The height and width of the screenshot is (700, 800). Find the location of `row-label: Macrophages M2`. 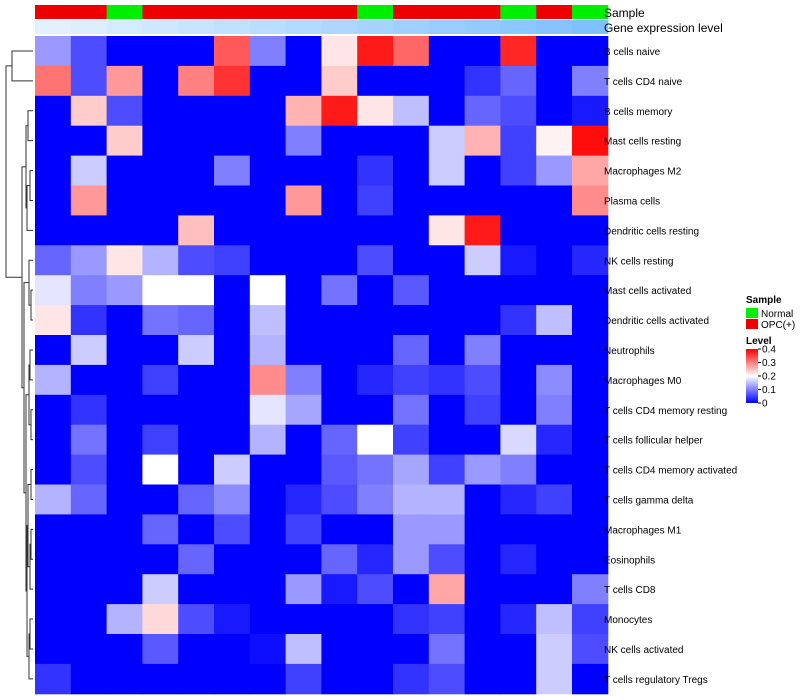

row-label: Macrophages M2 is located at coordinates (643, 172).